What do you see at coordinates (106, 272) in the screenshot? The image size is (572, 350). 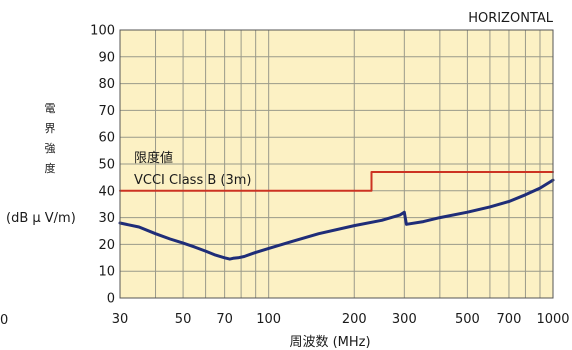 I see `y-tick-label: 10` at bounding box center [106, 272].